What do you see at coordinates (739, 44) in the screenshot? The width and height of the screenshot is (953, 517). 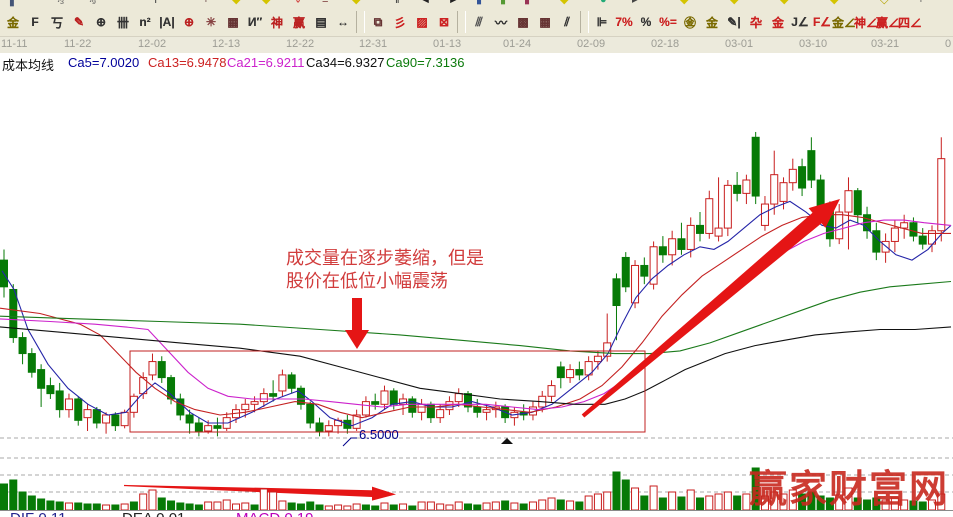 I see `date-tick-label: 03-01` at bounding box center [739, 44].